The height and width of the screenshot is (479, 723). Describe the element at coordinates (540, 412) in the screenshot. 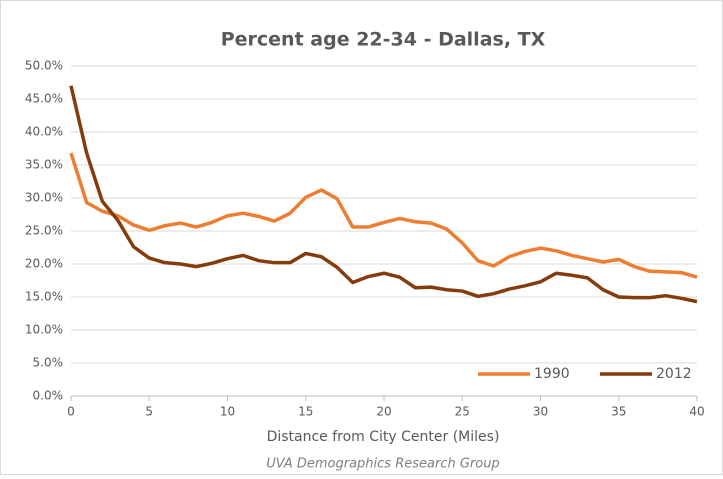

I see `x-tick-label: 30` at that location.